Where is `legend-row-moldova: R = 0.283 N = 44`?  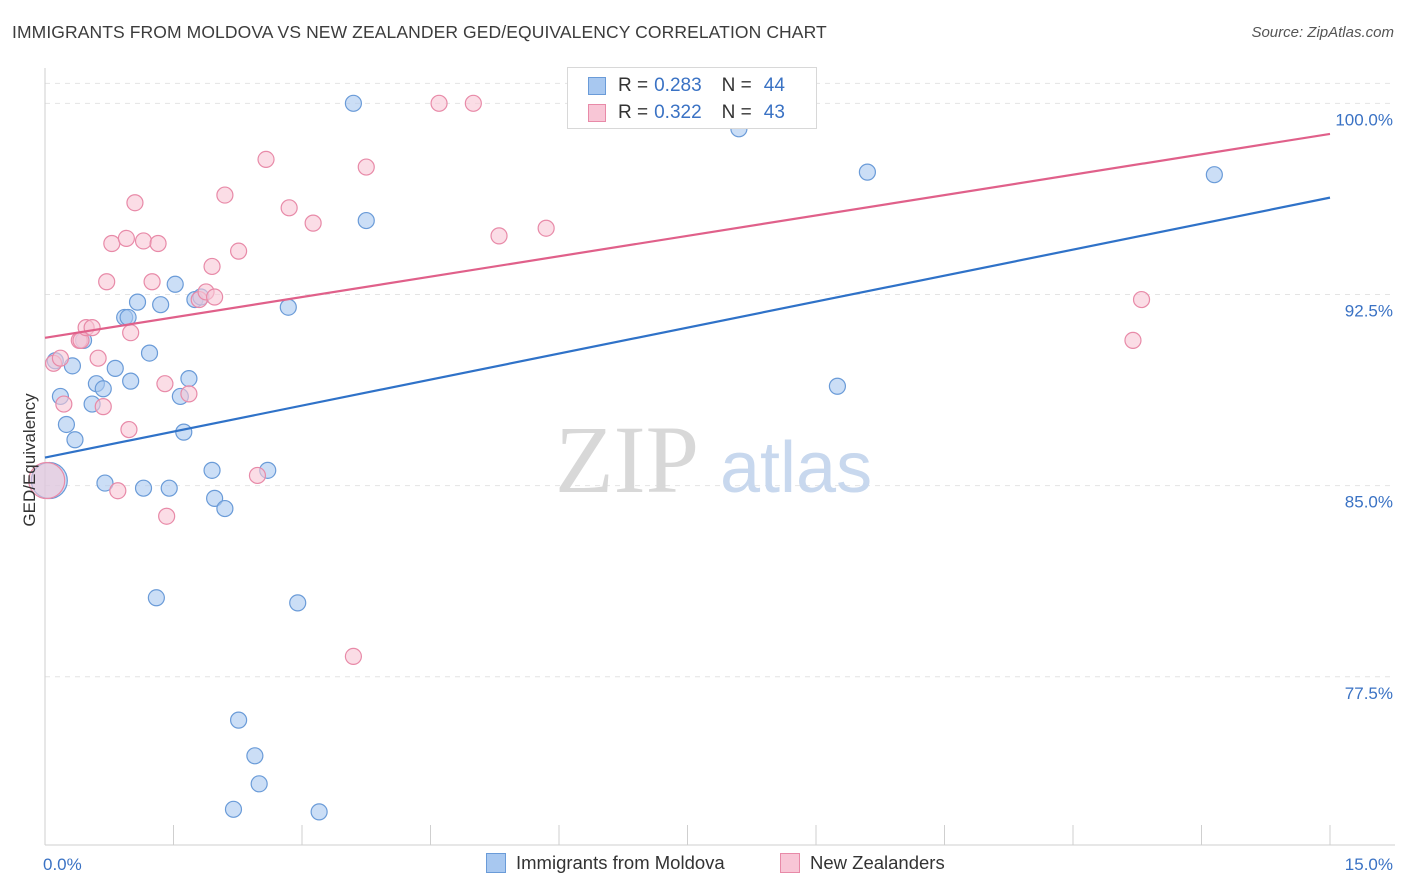
legend-row-moldova: R = 0.283 N = 44 is located at coordinates (686, 86).